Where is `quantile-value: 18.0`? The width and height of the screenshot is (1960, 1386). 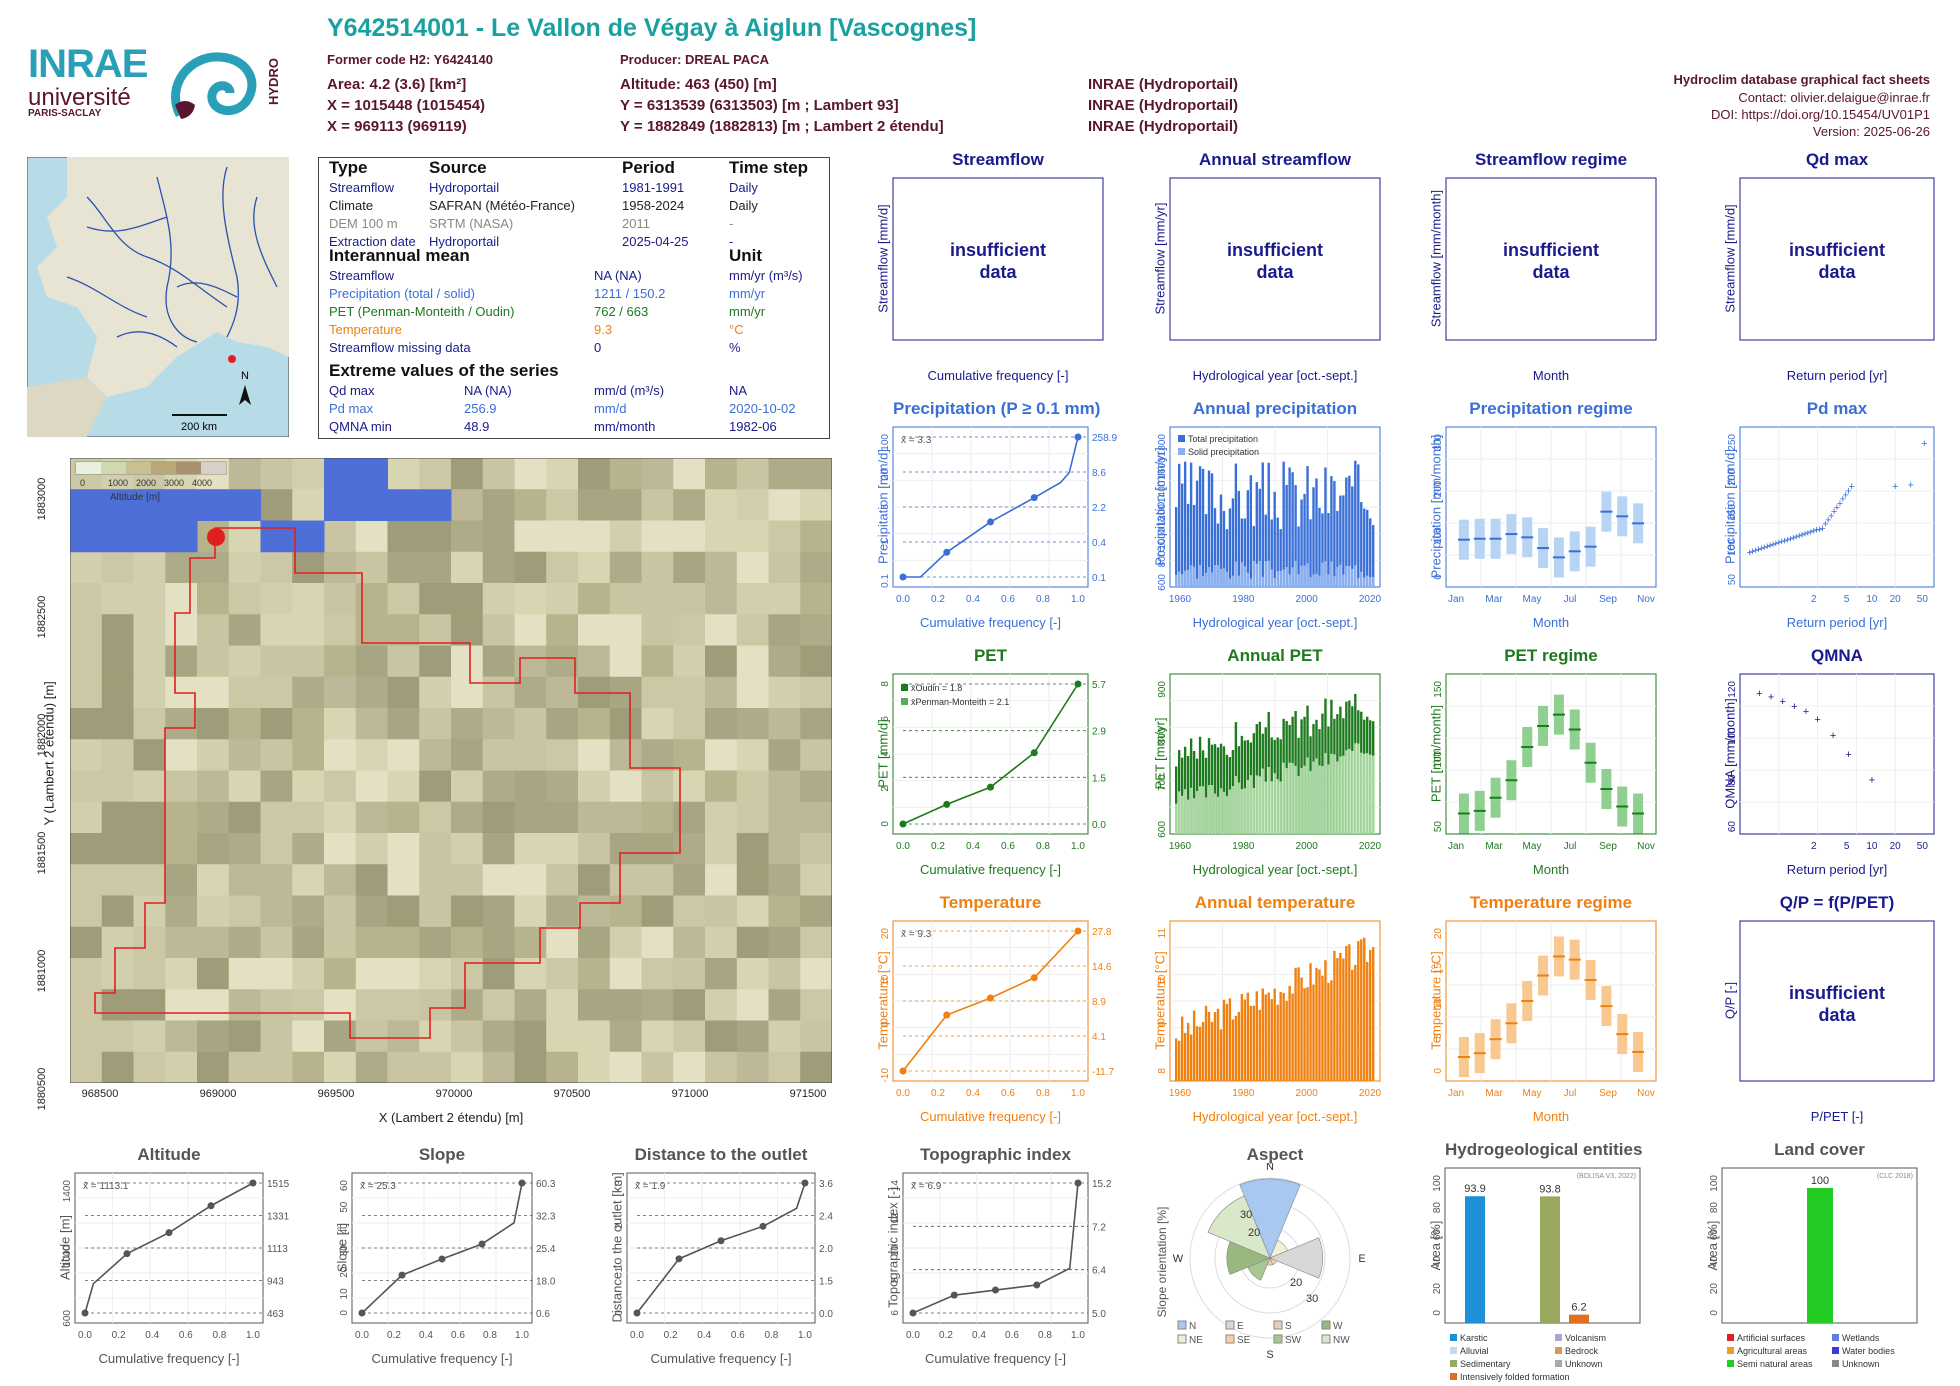 quantile-value: 18.0 is located at coordinates (546, 1282).